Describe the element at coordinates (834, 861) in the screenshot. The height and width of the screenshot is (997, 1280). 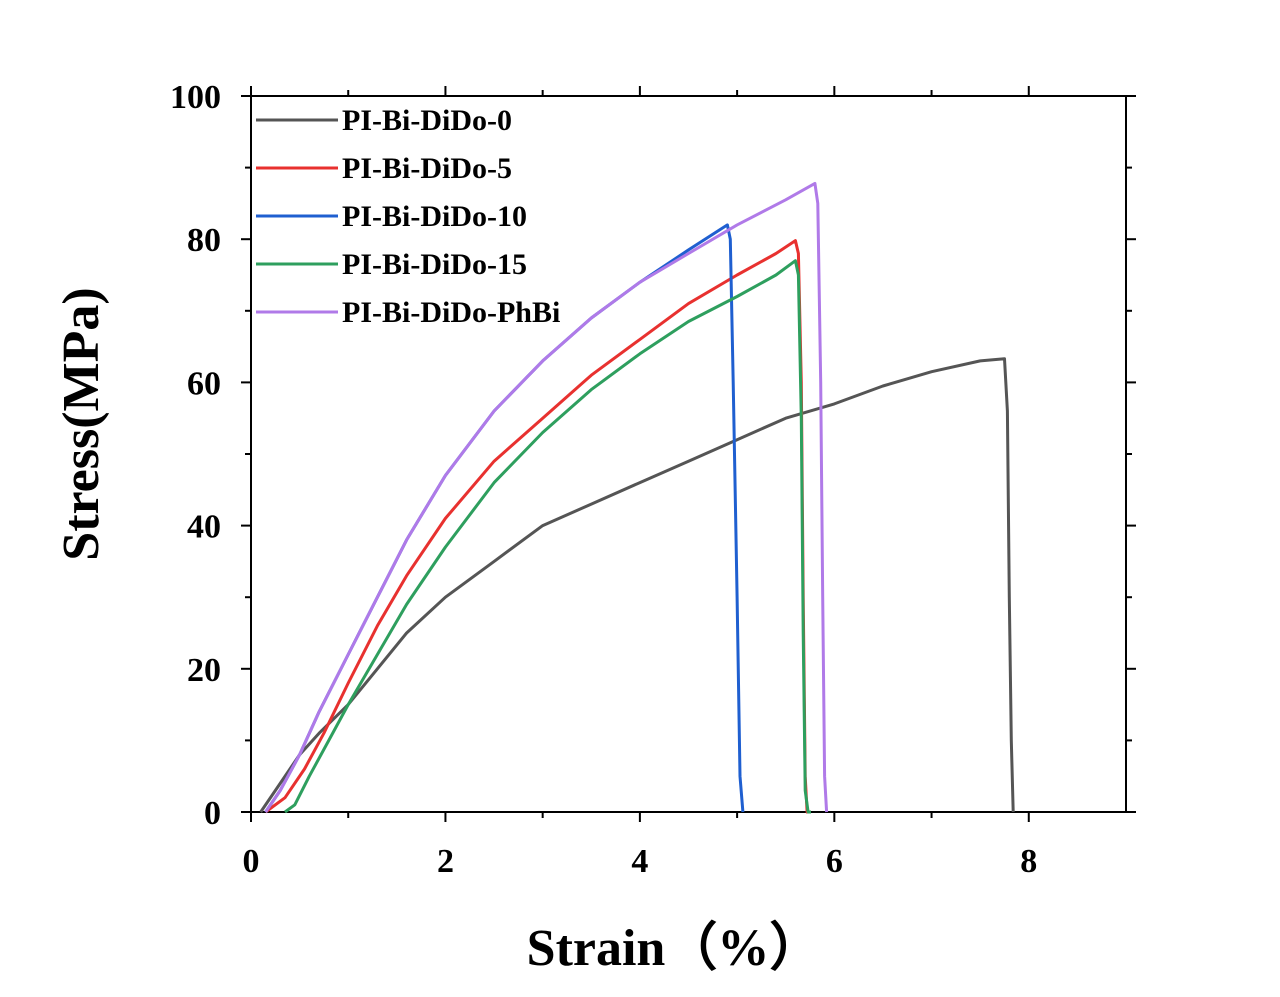
I see `x-tick-label: 6` at that location.